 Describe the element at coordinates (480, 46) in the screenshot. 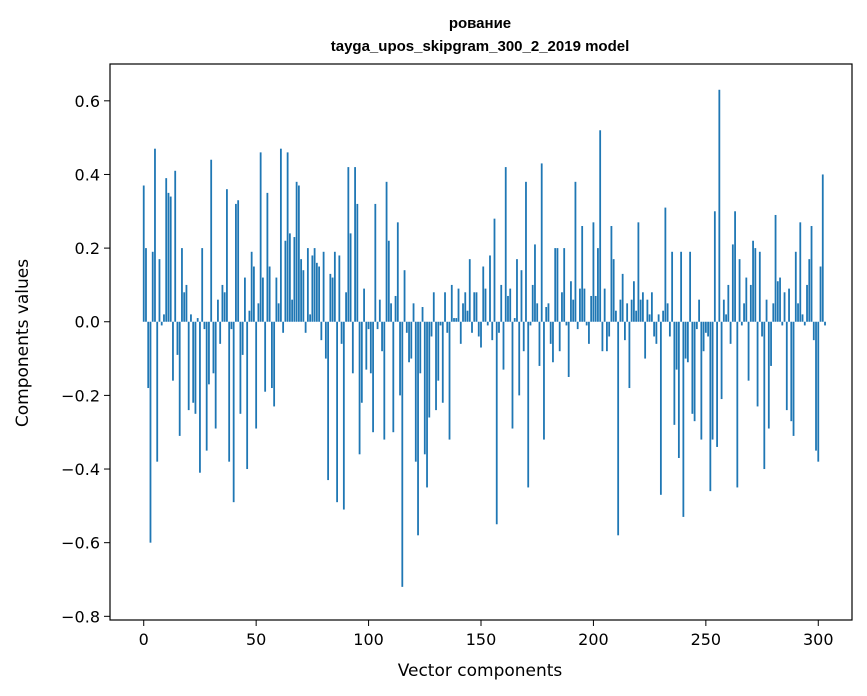

I see `chart-subtitle: tayga_upos_skipgram_300_2_2019 model` at that location.